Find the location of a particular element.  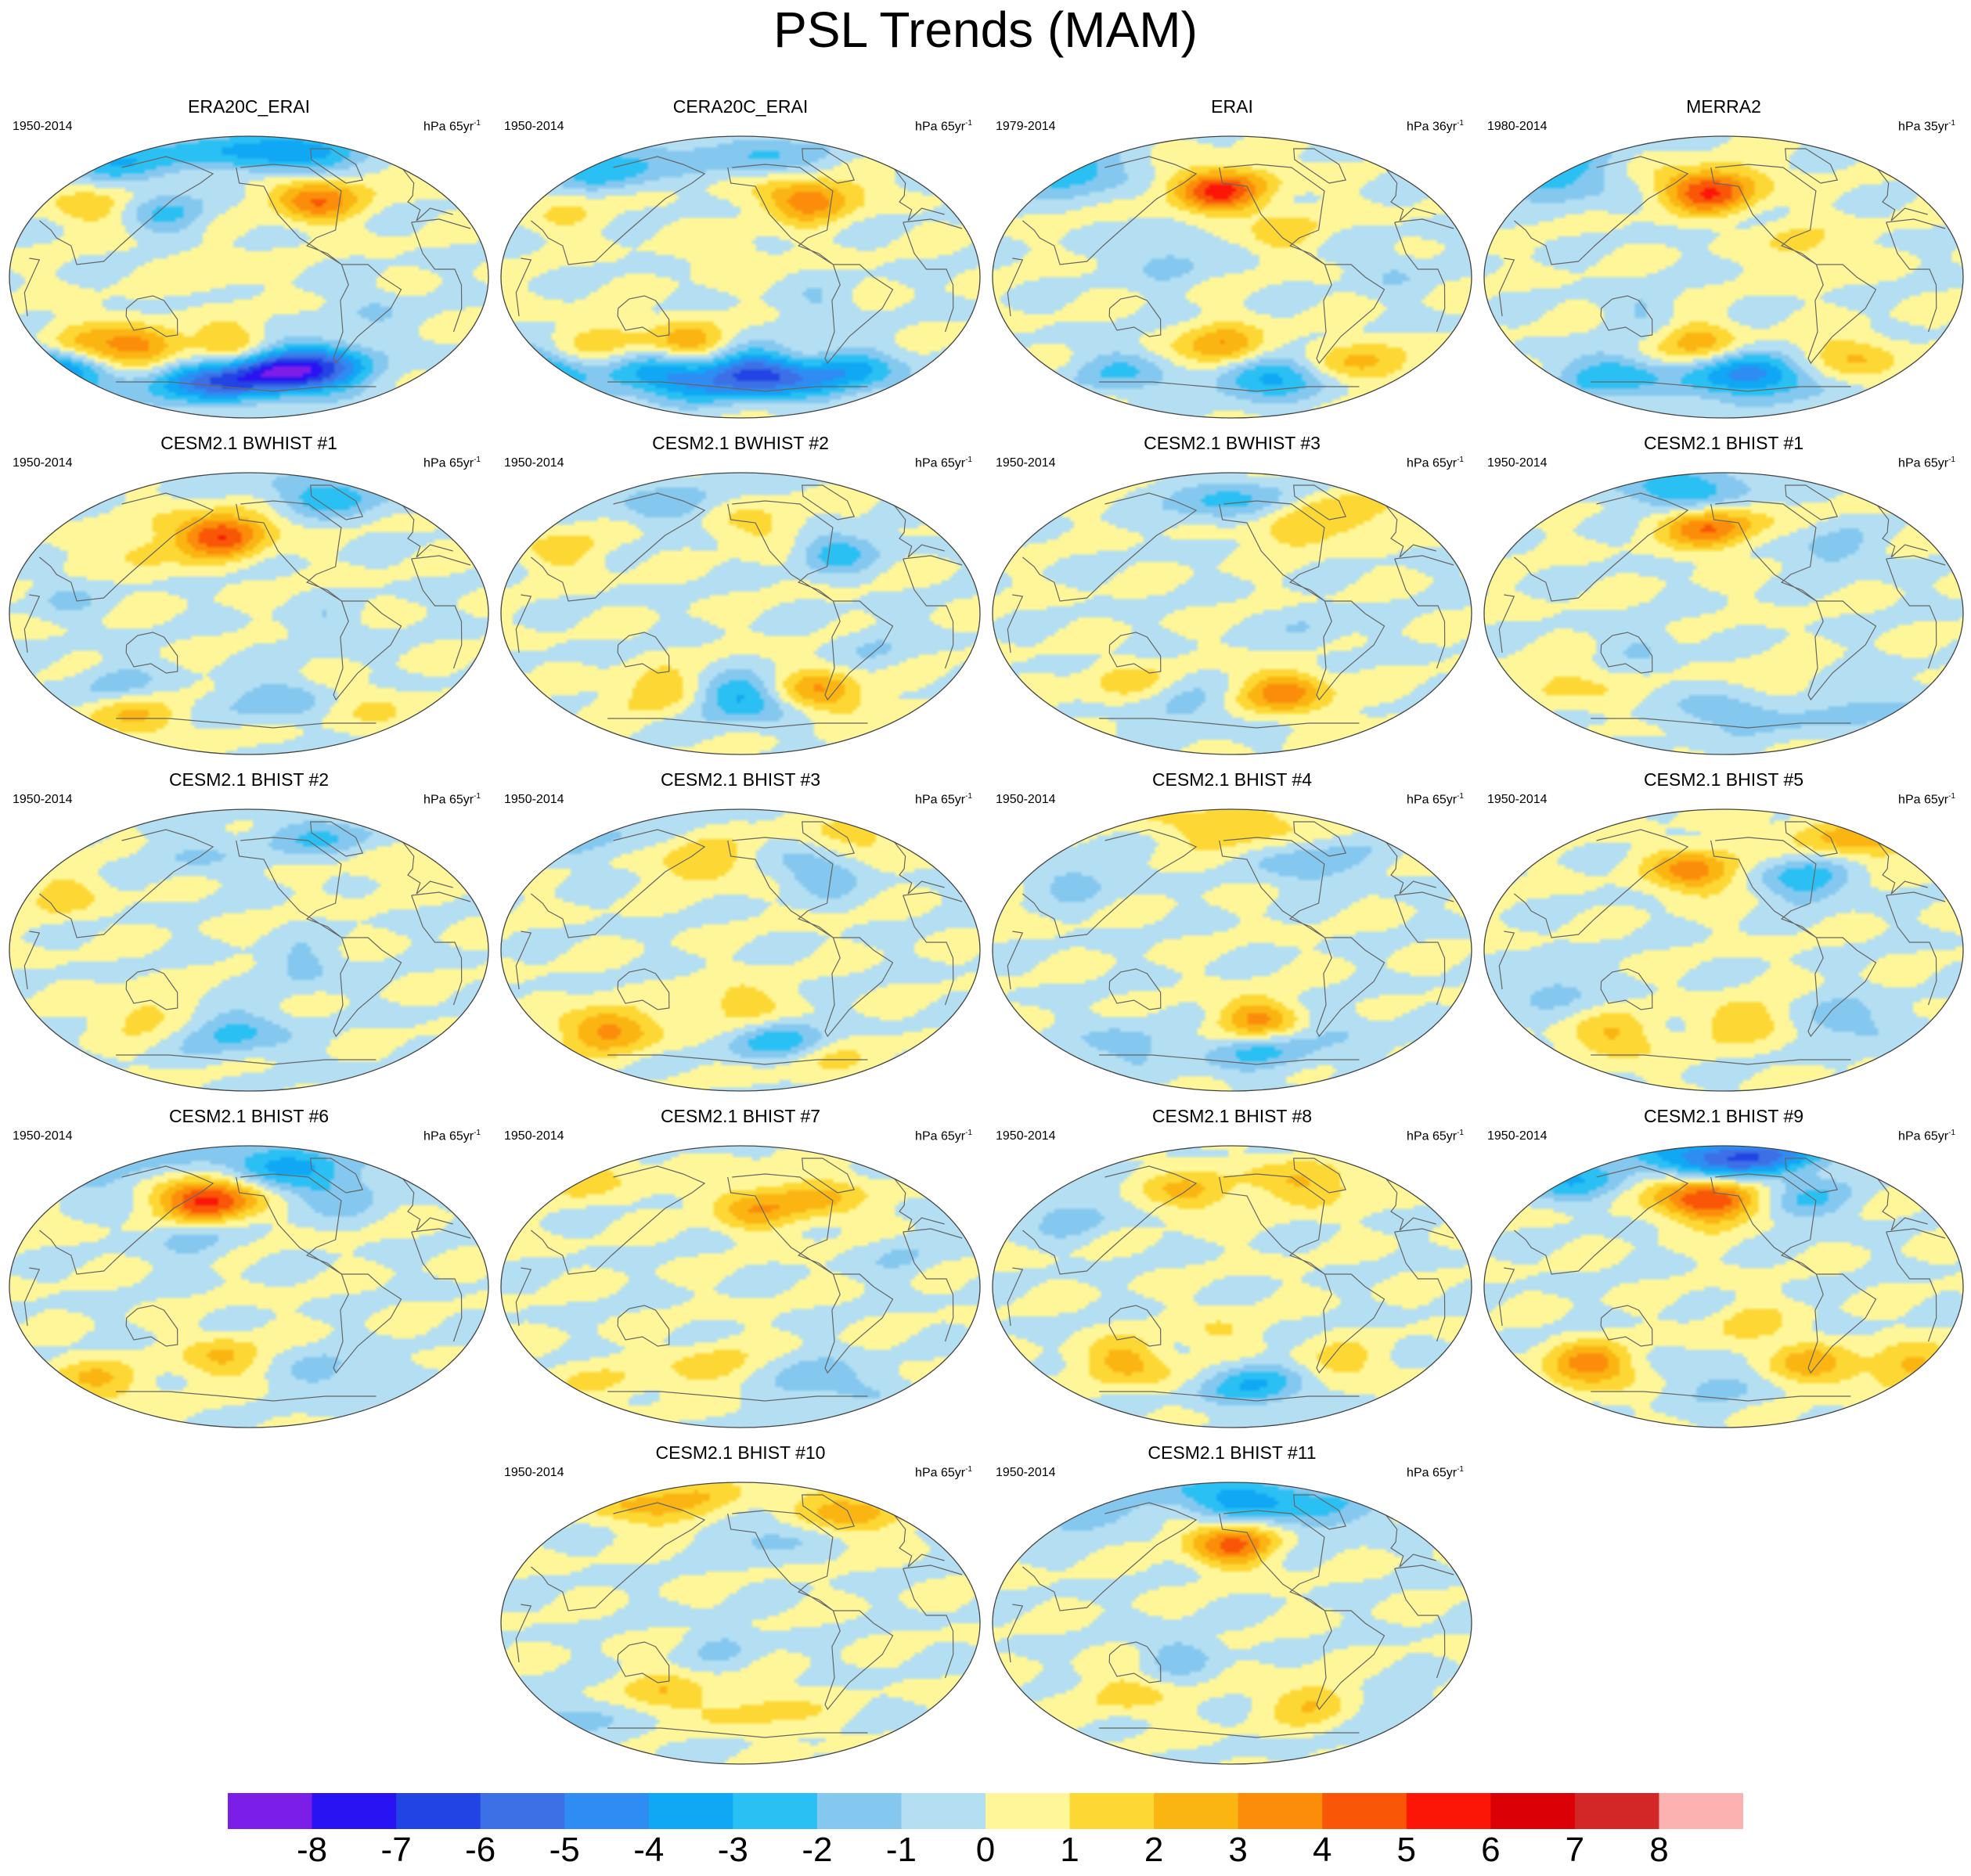

panel-title: CESM2.1 BWHIST #1 is located at coordinates (249, 443).